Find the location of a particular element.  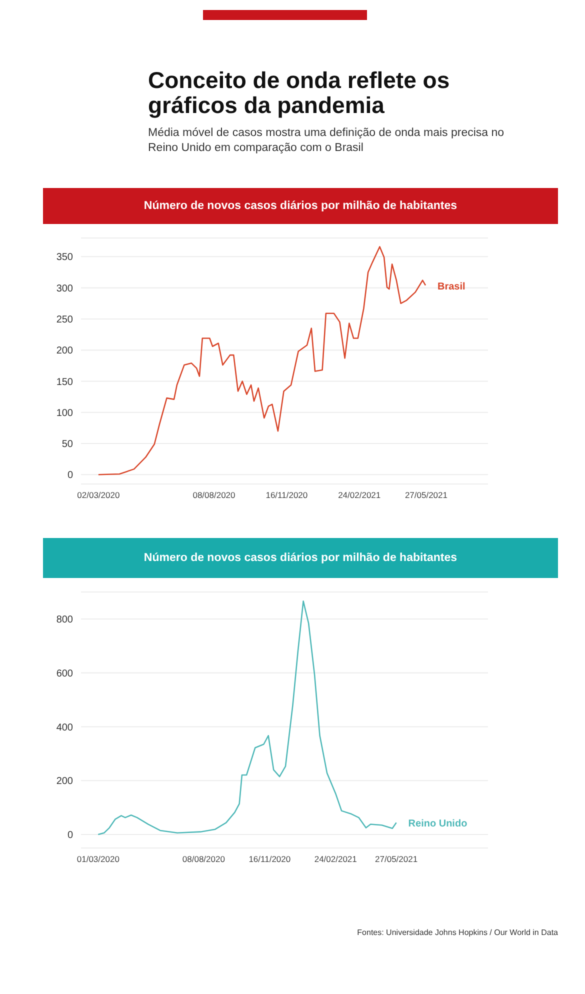

chart-subtitle: Média móvel de casos mostra uma definição de onda mais precisa no Reino Unido em comparação com o Brasil is located at coordinates (327, 141).